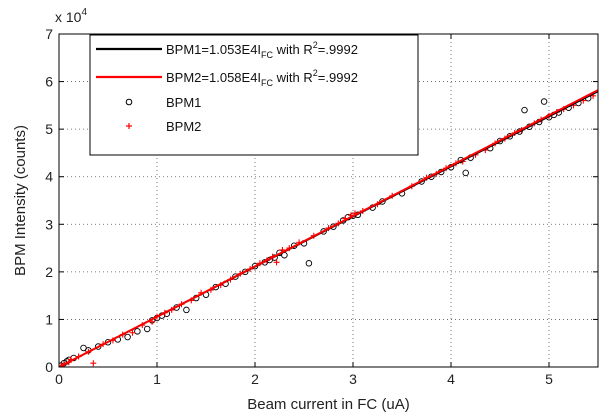 The image size is (602, 415). What do you see at coordinates (451, 379) in the screenshot?
I see `x-tick-label: 4` at bounding box center [451, 379].